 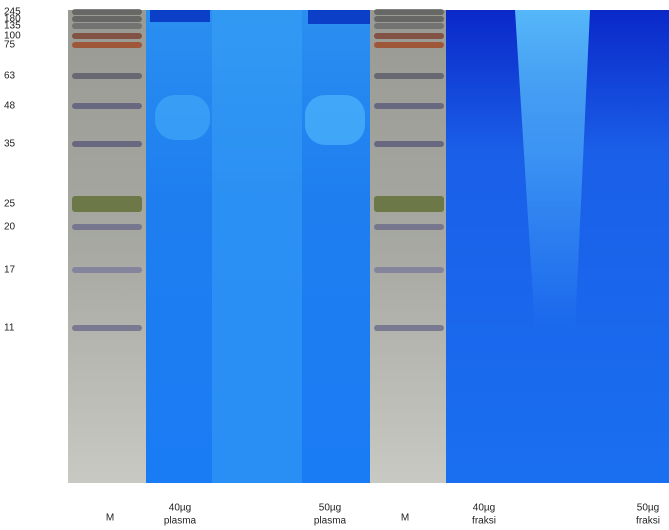 What do you see at coordinates (12, 26) in the screenshot?
I see `marker-label: 135` at bounding box center [12, 26].